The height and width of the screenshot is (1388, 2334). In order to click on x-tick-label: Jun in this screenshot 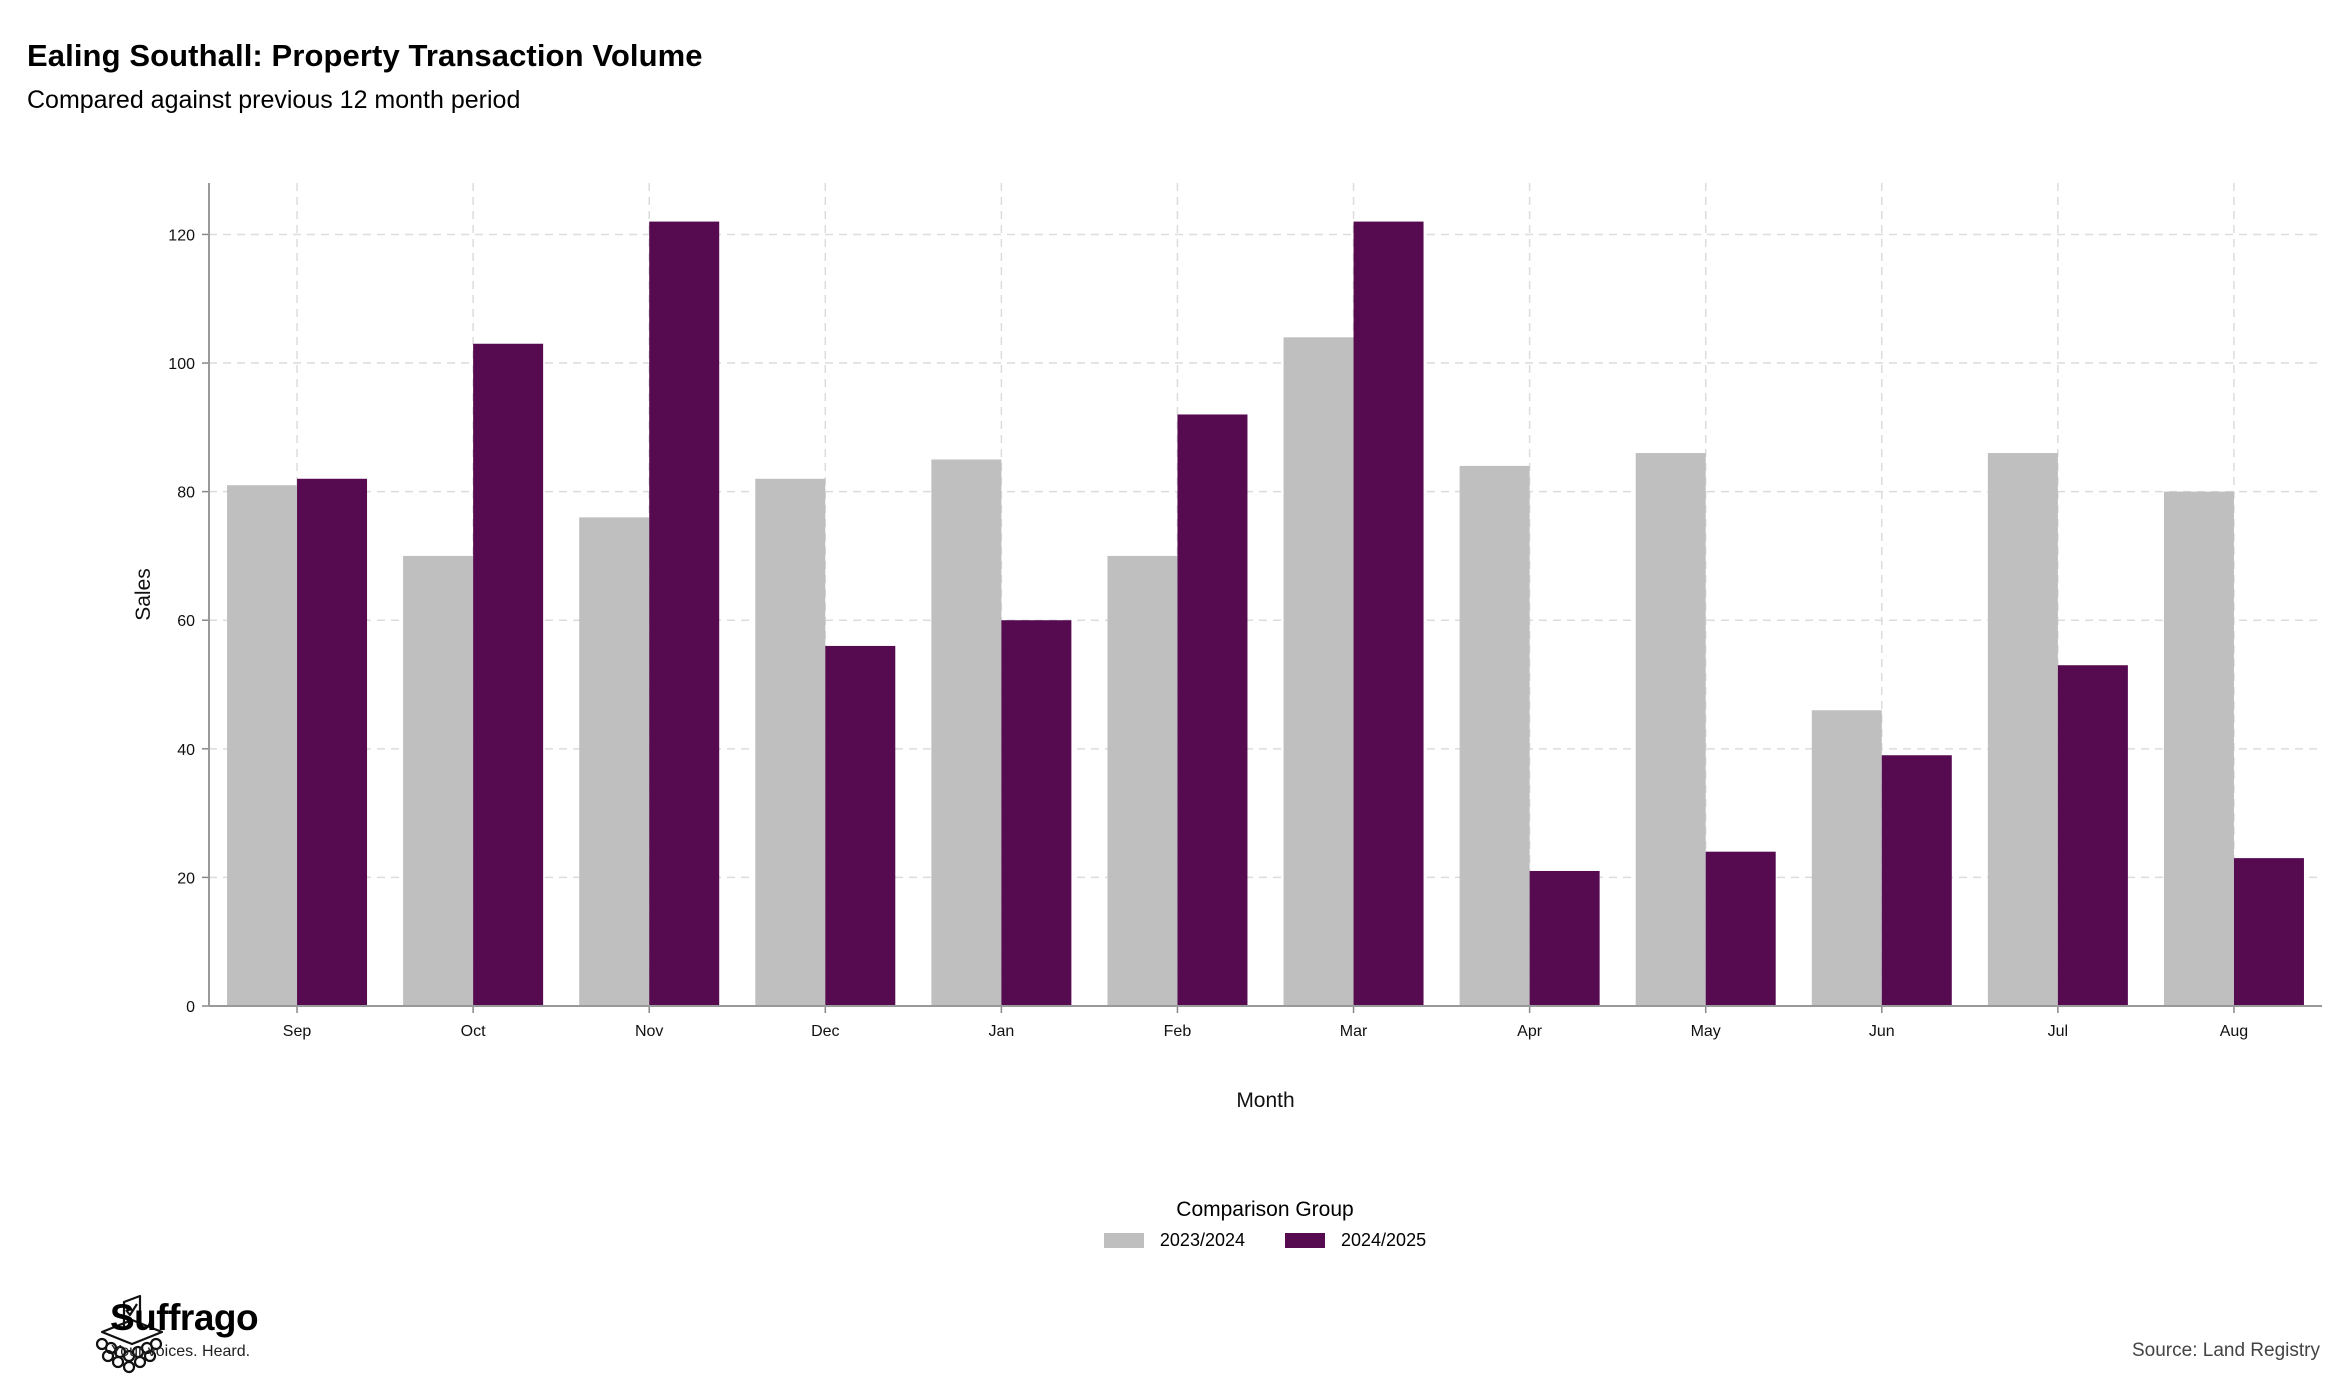, I will do `click(1882, 1031)`.